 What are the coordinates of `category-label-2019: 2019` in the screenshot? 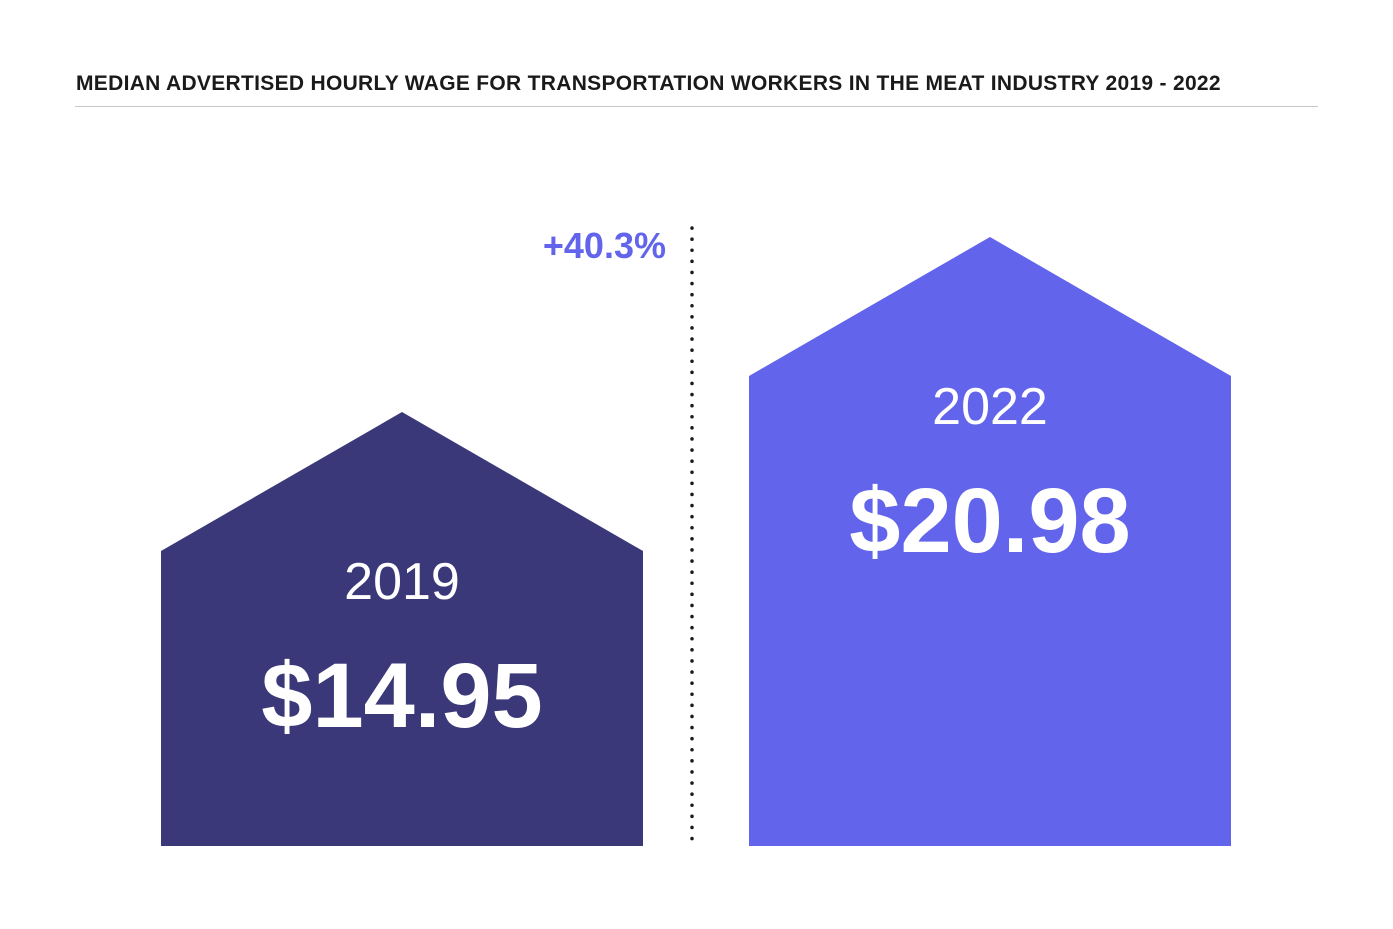 It's located at (402, 582).